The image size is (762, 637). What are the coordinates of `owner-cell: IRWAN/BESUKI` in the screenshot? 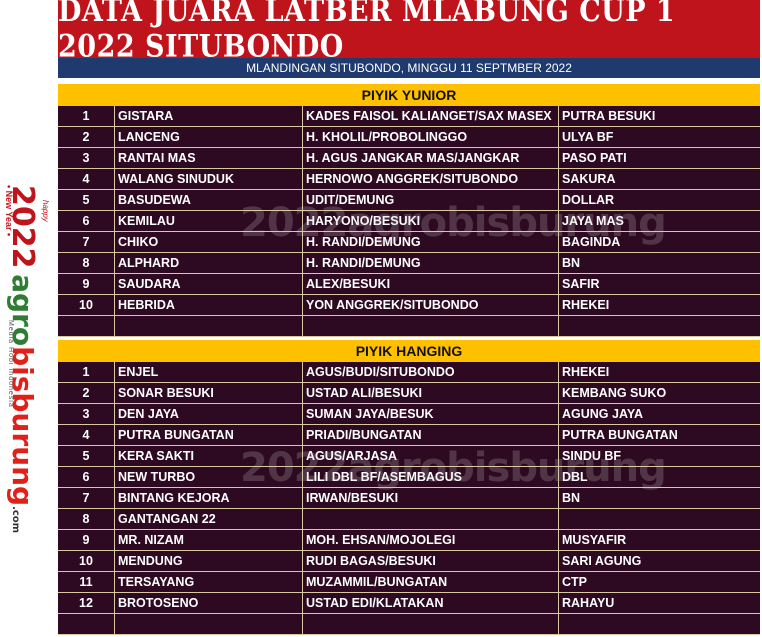 It's located at (431, 498).